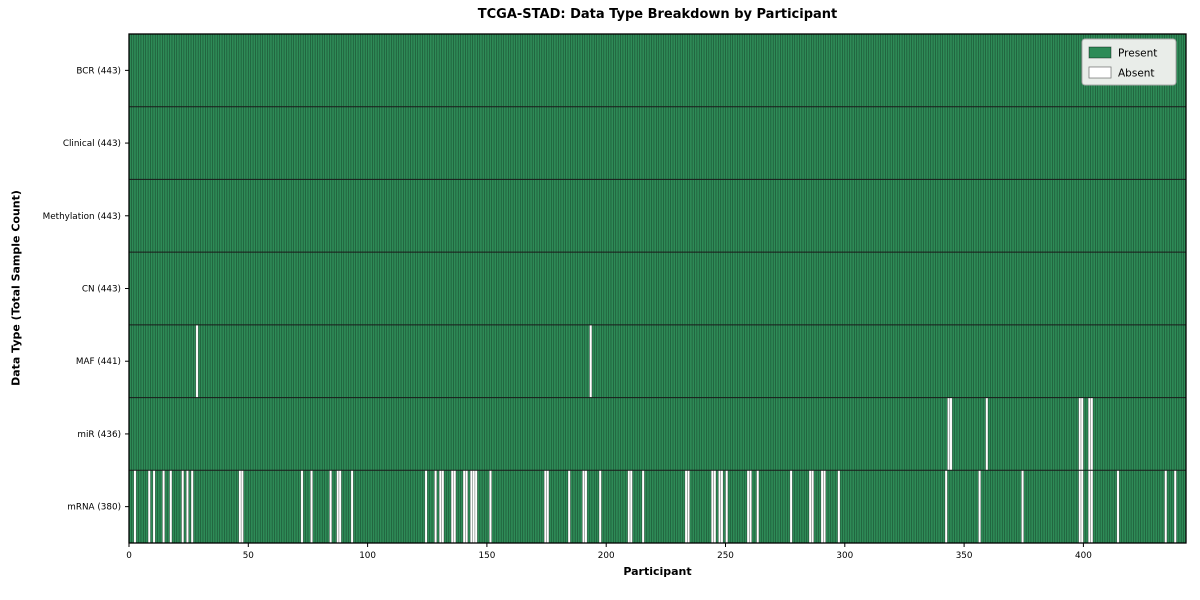 The width and height of the screenshot is (1200, 600). I want to click on y-tick-label: MAF (441), so click(98, 362).